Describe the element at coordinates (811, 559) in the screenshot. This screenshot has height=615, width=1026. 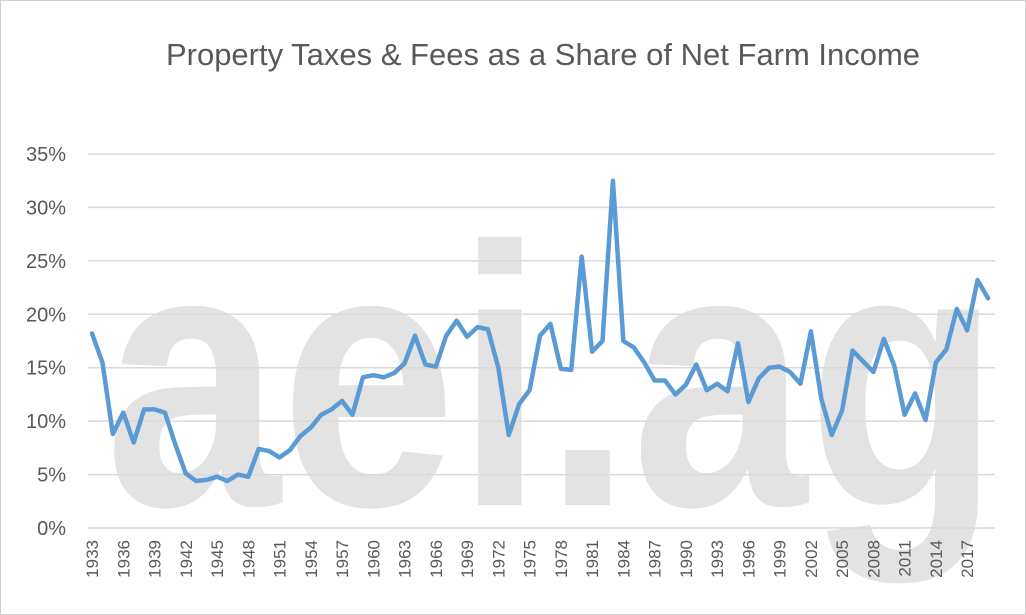
I see `x-tick-label: 2002` at that location.